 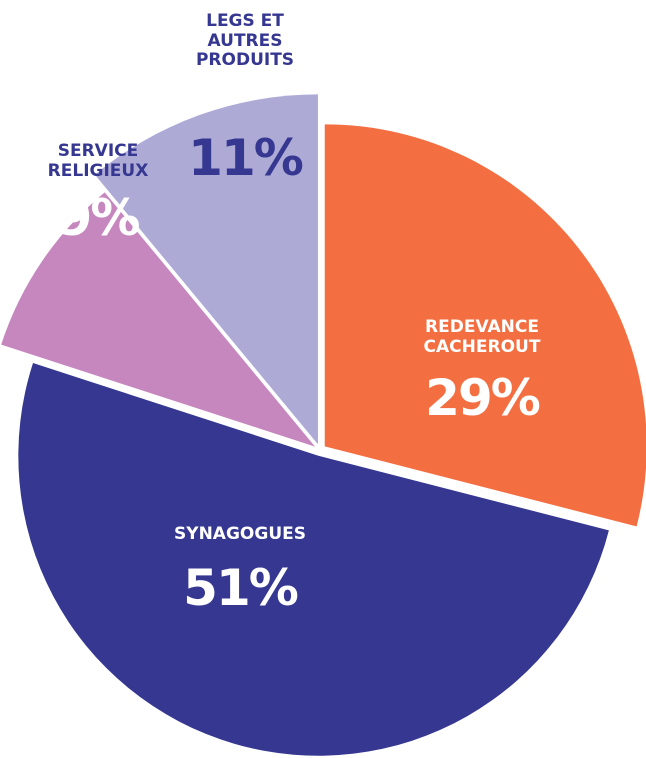 What do you see at coordinates (483, 398) in the screenshot?
I see `slice-value: 29%` at bounding box center [483, 398].